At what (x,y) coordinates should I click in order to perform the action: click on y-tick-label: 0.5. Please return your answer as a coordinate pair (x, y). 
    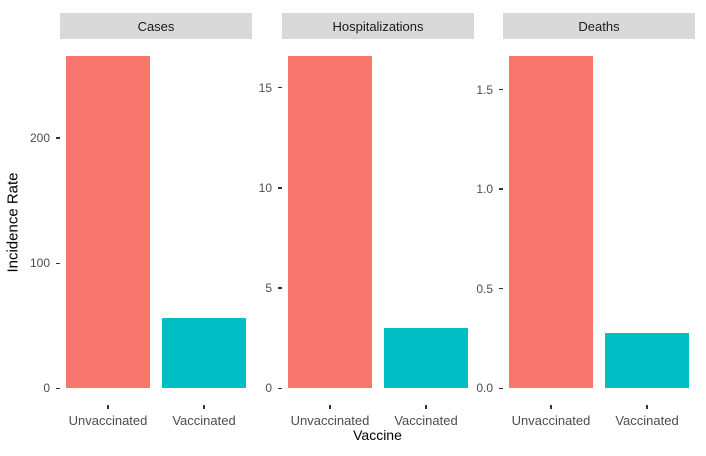
    Looking at the image, I should click on (484, 288).